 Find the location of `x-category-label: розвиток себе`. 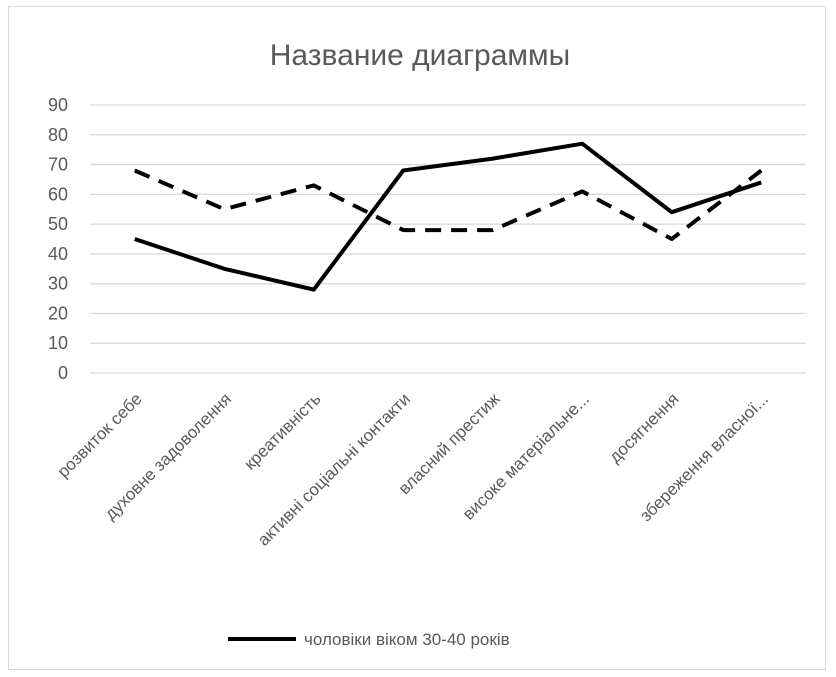

x-category-label: розвиток себе is located at coordinates (100, 435).